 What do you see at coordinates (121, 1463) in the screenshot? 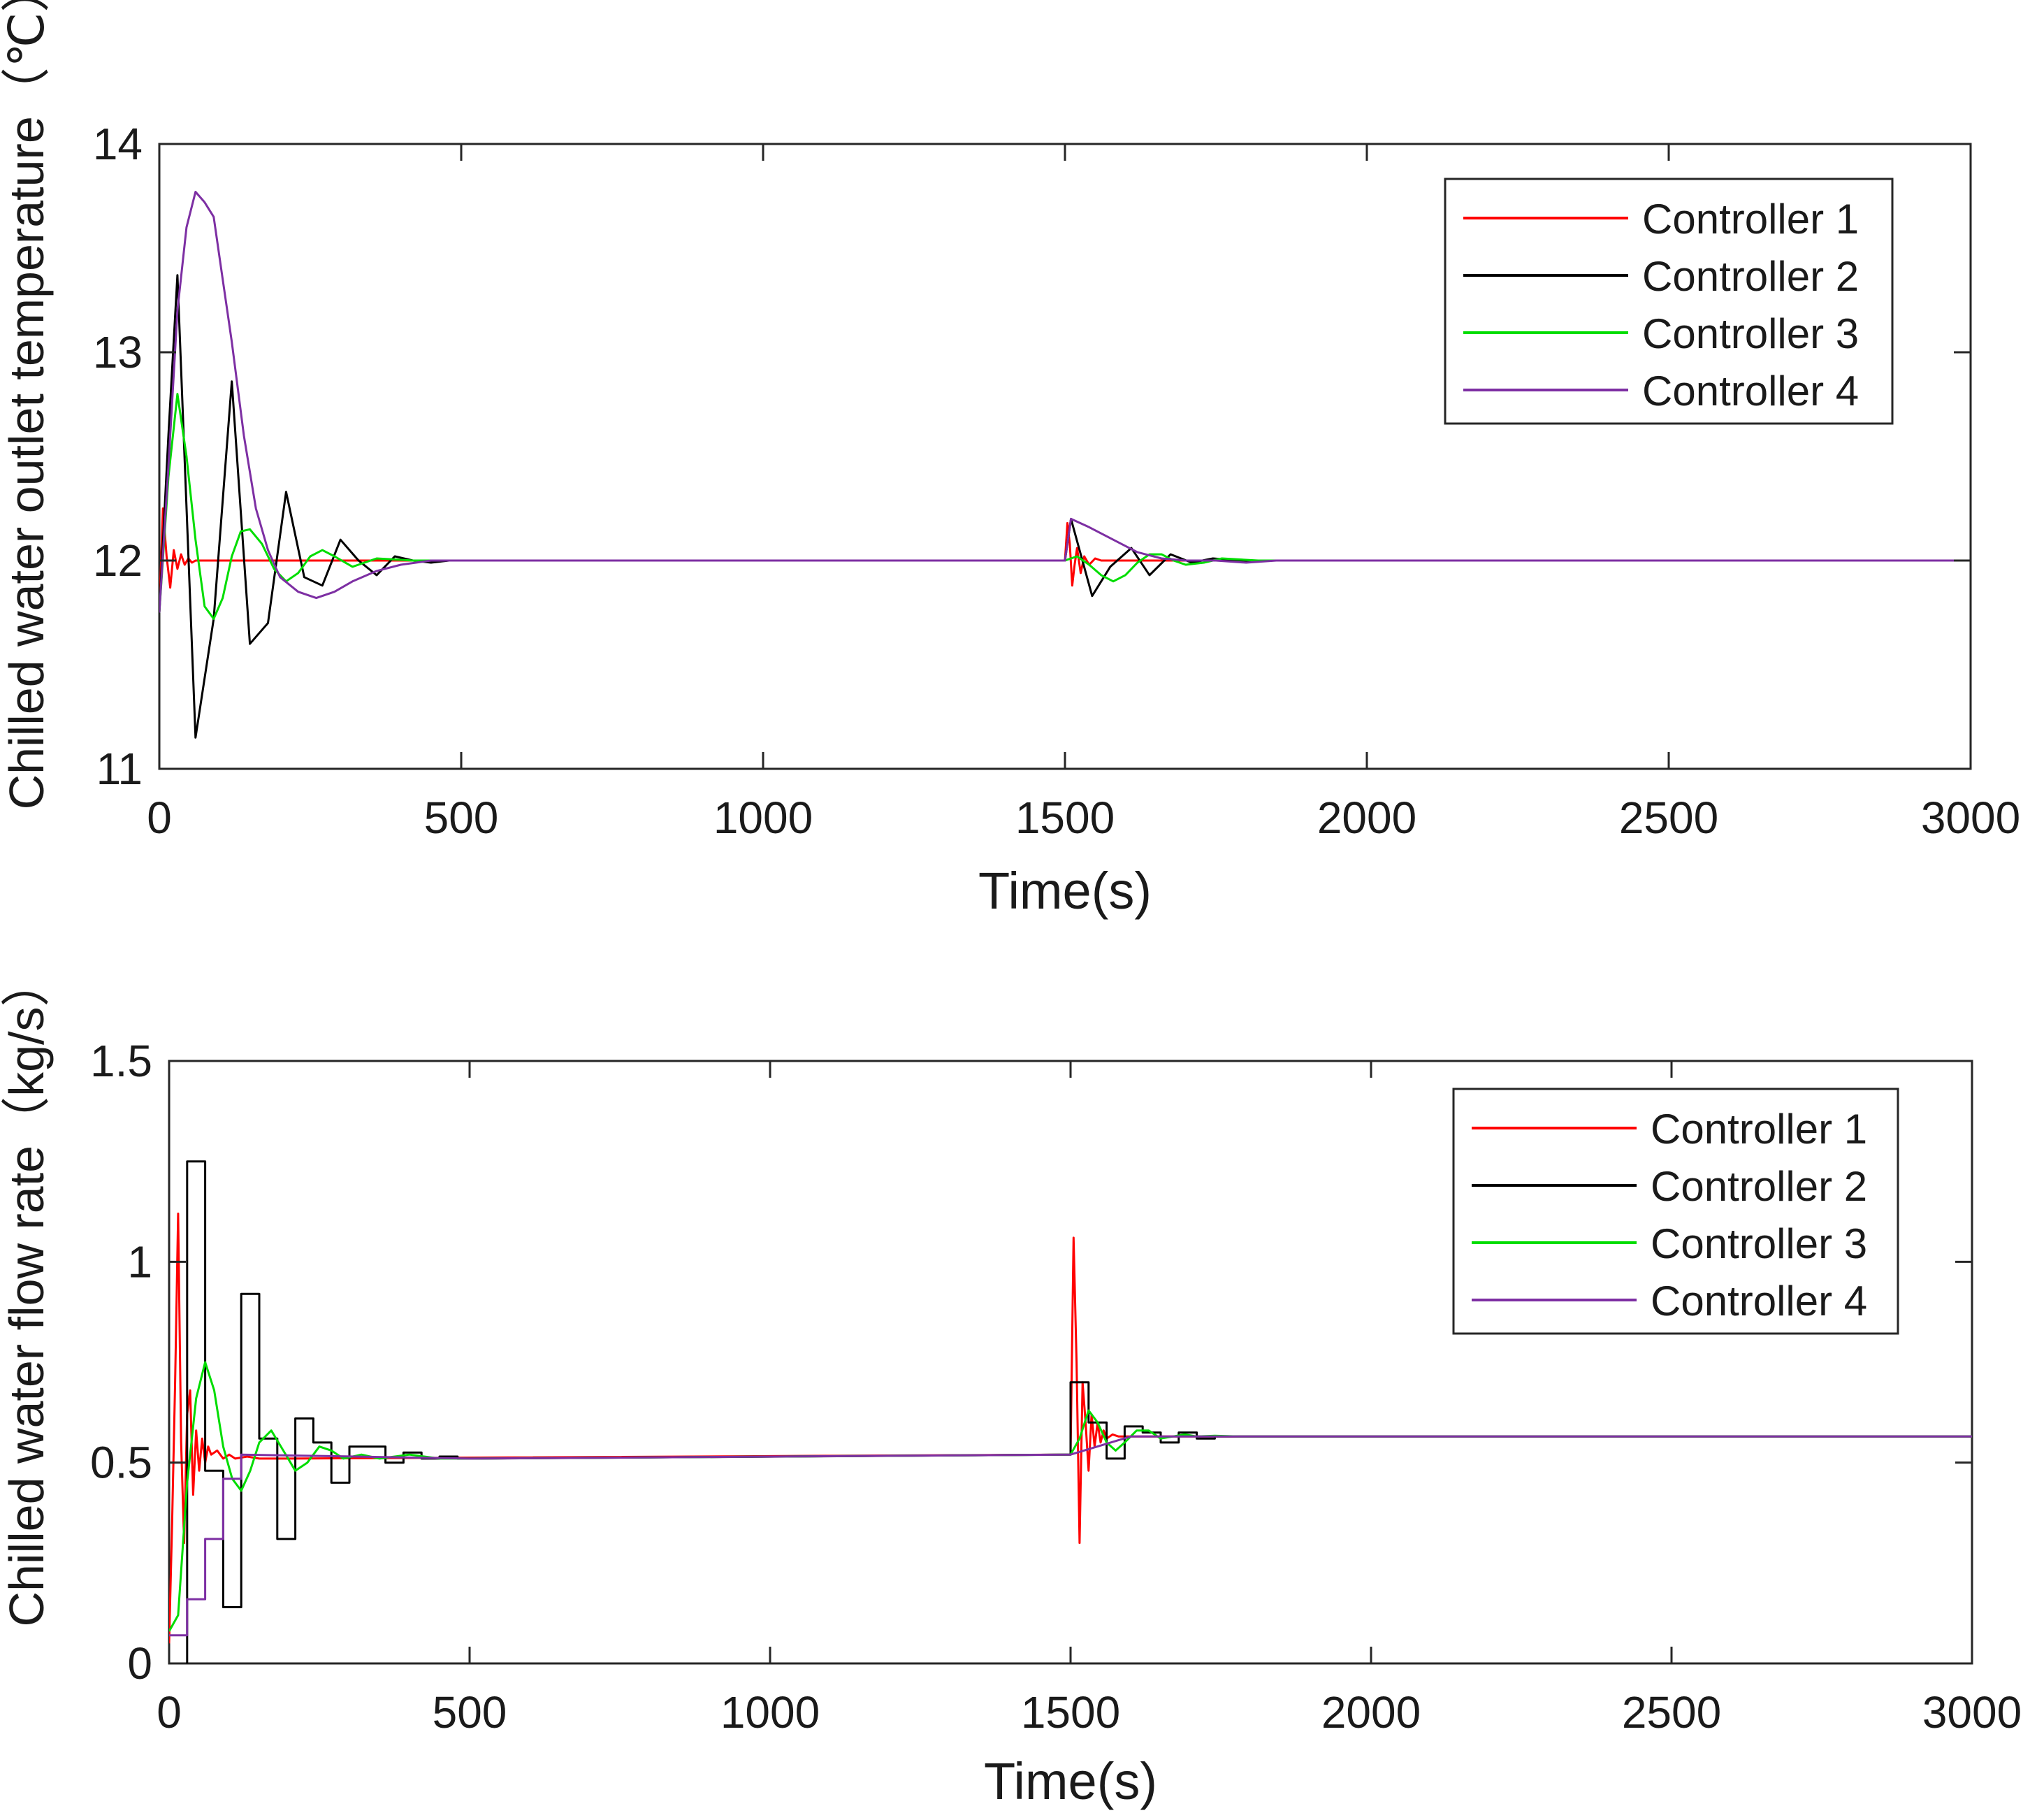
I see `y-tick-label: 0.5` at bounding box center [121, 1463].